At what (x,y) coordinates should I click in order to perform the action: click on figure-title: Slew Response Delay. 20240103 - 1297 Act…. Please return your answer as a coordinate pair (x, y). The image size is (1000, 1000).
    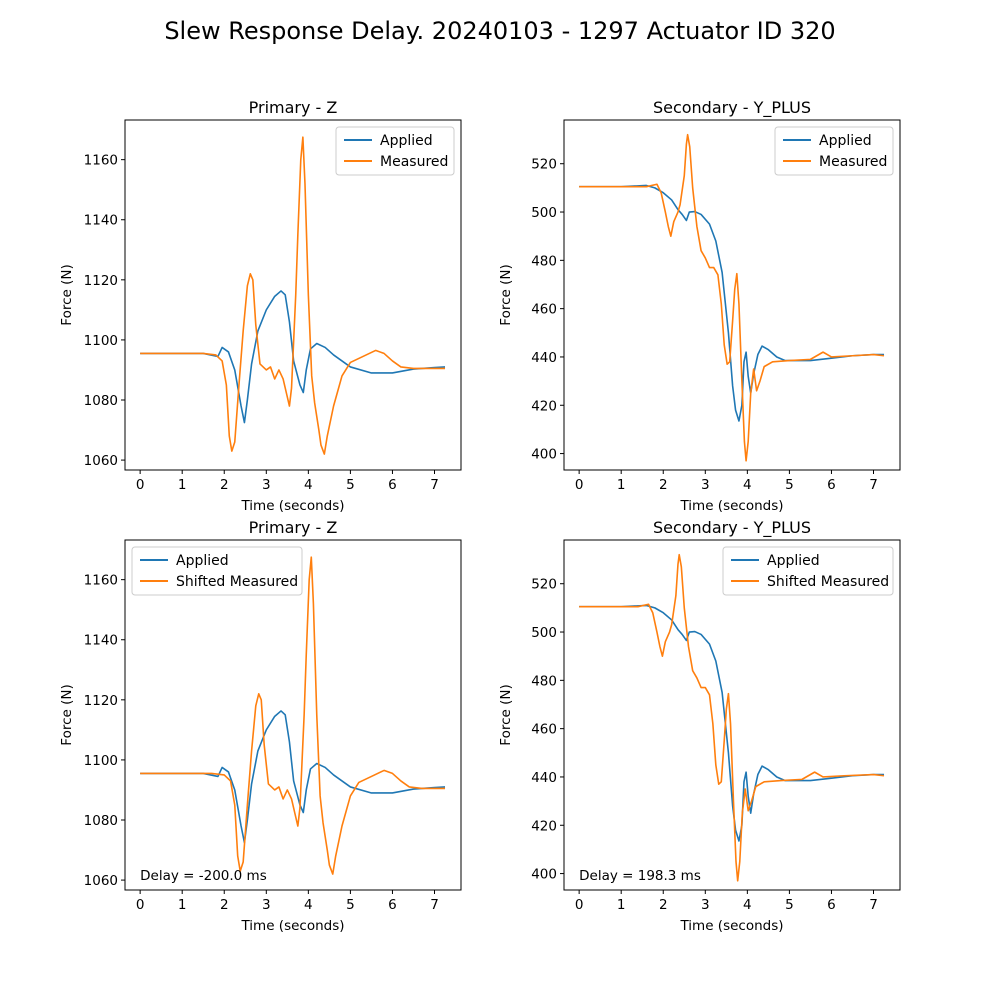
    Looking at the image, I should click on (499, 31).